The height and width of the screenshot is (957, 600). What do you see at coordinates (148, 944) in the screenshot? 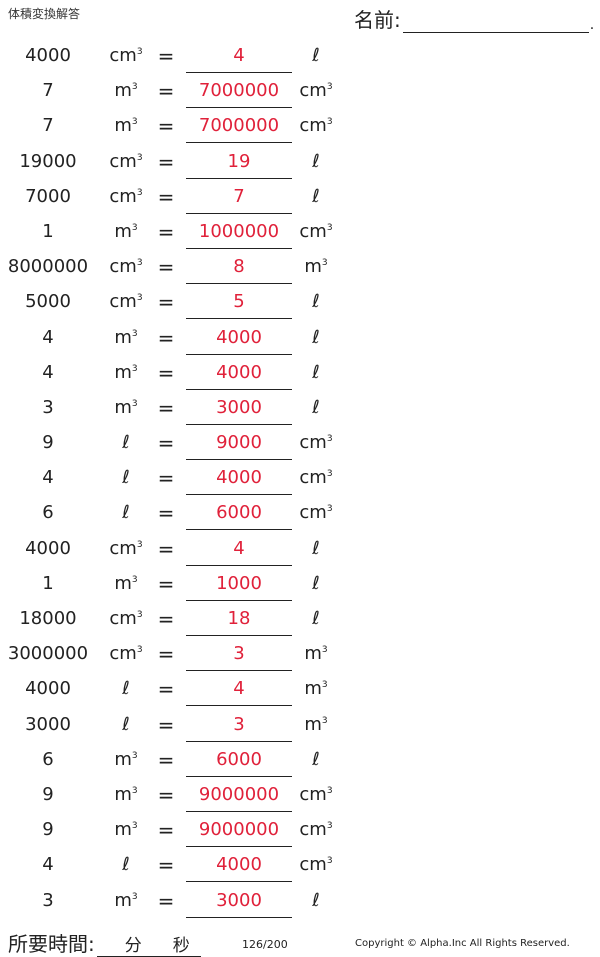
I see `time-input-line: 分 秒` at bounding box center [148, 944].